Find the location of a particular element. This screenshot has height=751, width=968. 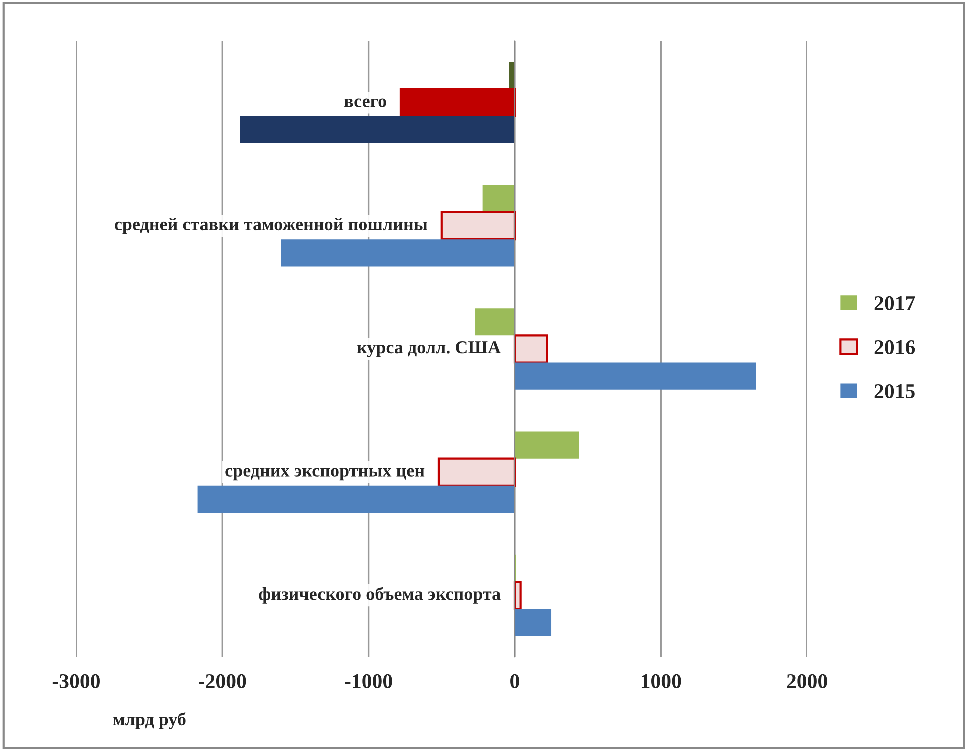

x-tick-label: -2000 is located at coordinates (222, 681).